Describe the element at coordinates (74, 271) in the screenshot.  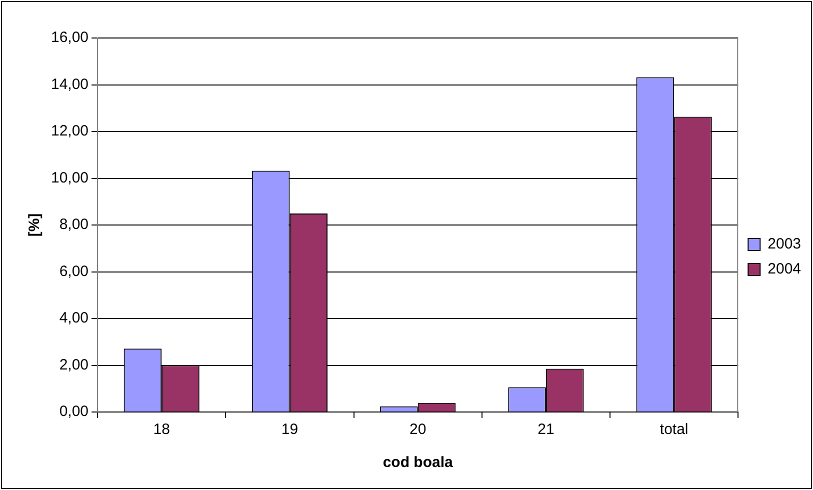
I see `y-tick-label: 6,00` at that location.